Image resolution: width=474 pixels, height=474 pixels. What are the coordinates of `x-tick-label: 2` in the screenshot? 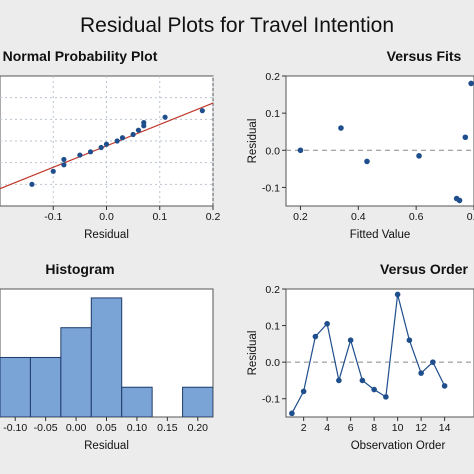 It's located at (304, 428).